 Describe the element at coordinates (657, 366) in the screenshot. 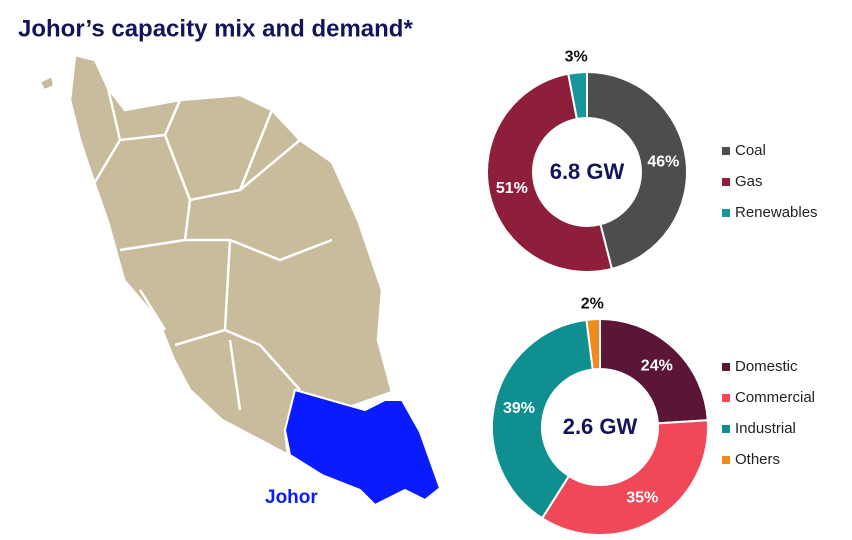

I see `data-label: 24%` at that location.